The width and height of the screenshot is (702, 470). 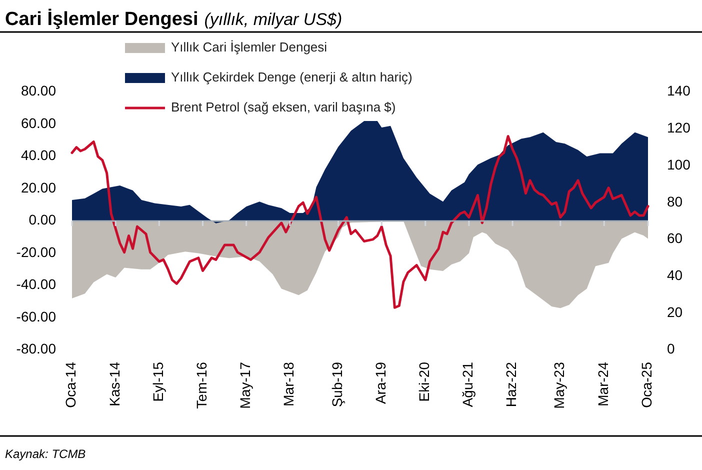 I want to click on y-tick-label: 0.00, so click(x=42, y=220).